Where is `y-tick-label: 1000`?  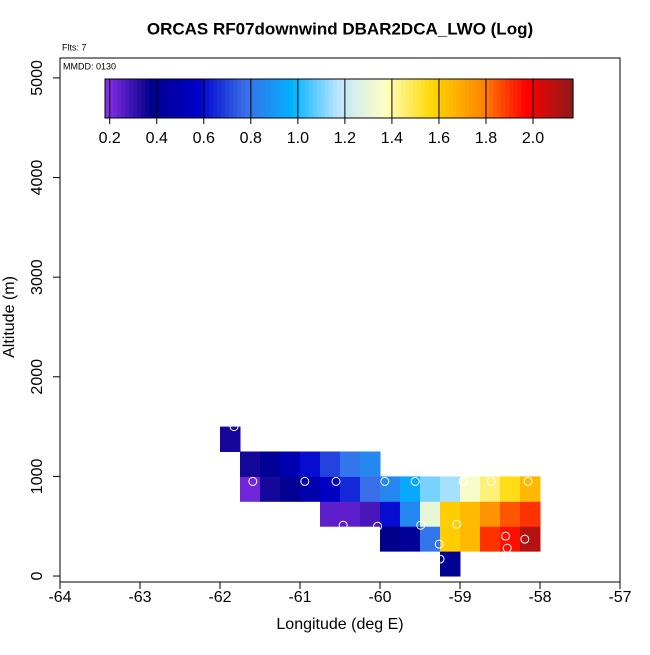 y-tick-label: 1000 is located at coordinates (37, 477).